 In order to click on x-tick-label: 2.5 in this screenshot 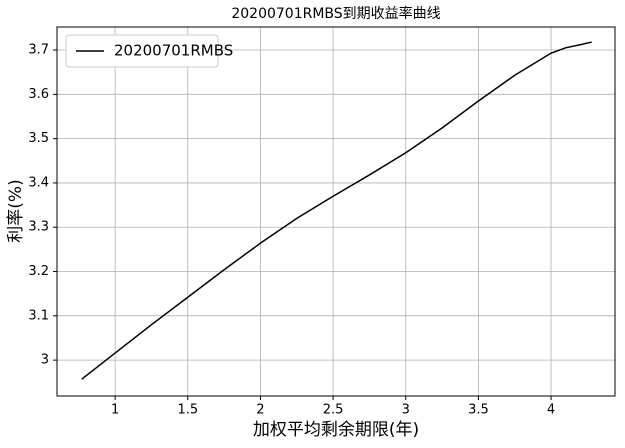, I will do `click(333, 410)`.